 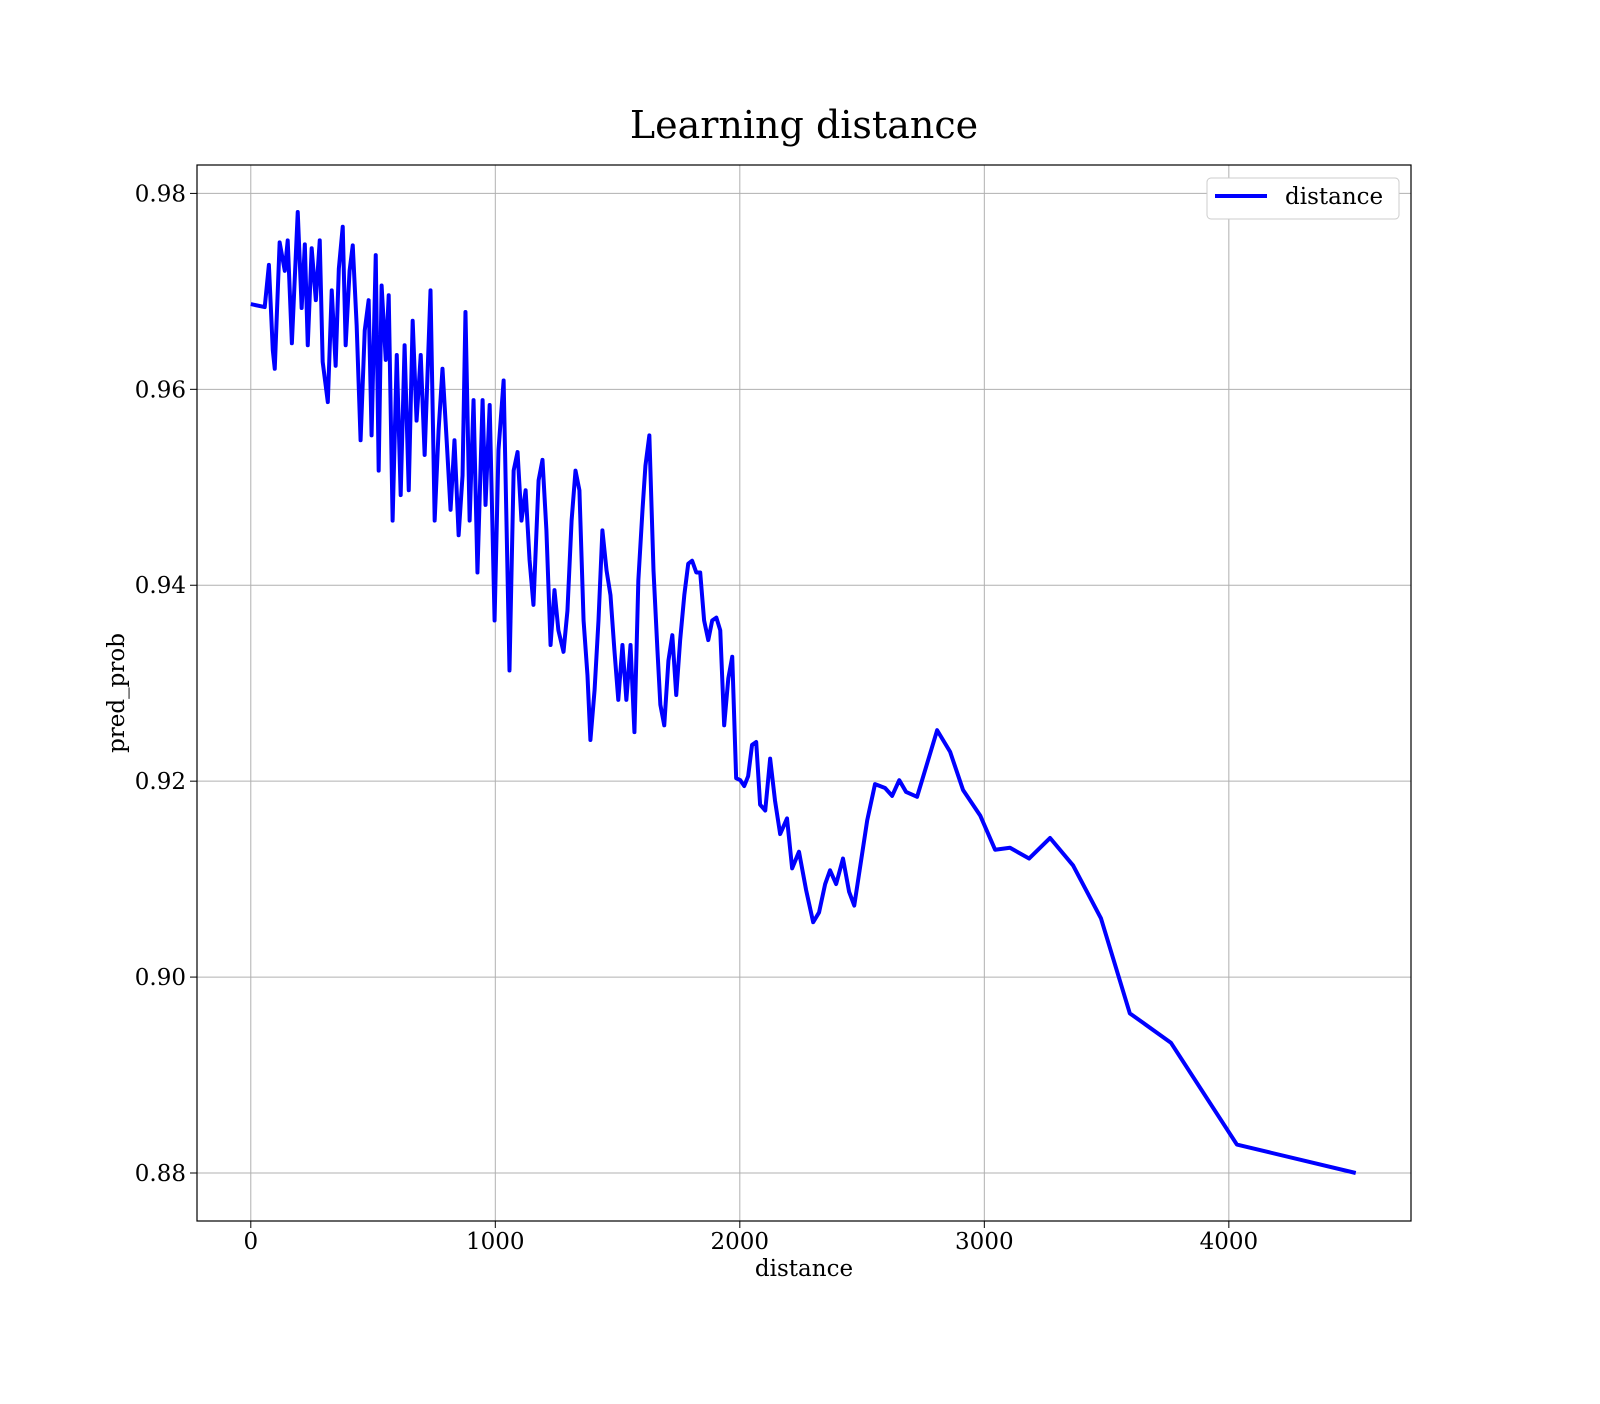 I want to click on y-tick-label: 0.94, so click(x=160, y=586).